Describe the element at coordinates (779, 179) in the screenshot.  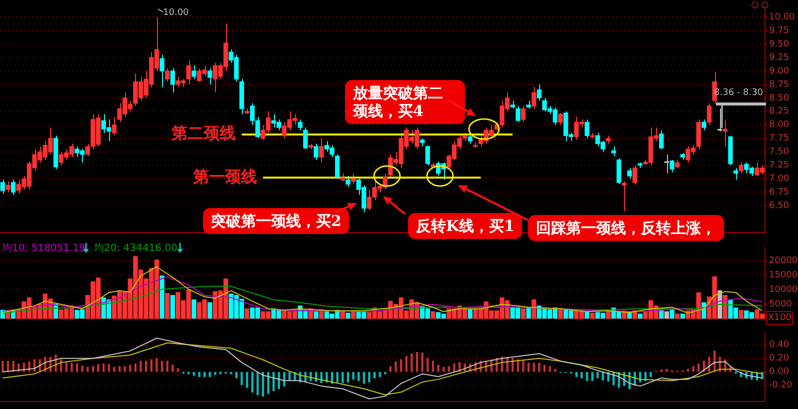
I see `y-tick-label: 7.00` at that location.